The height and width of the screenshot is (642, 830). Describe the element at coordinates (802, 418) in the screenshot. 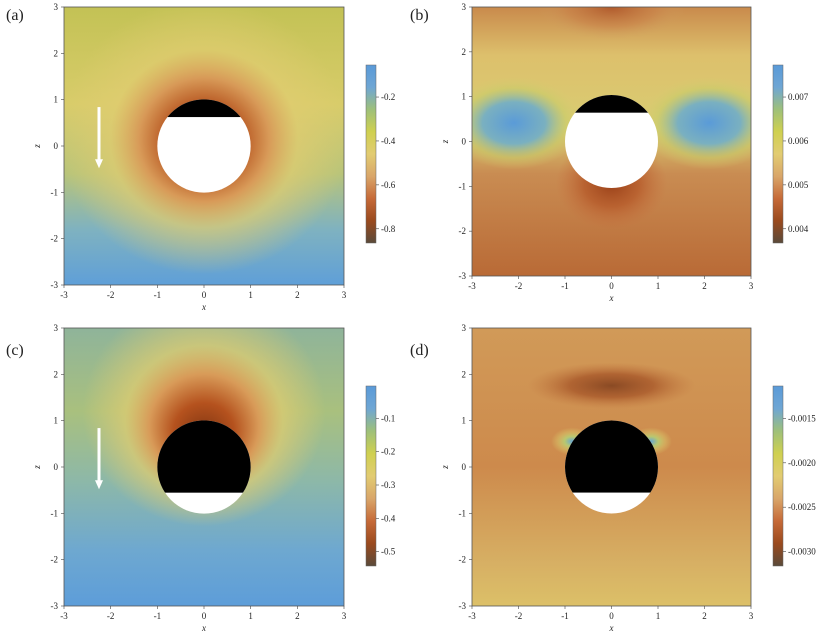

I see `colorbar-tick-label: -0.0015` at that location.